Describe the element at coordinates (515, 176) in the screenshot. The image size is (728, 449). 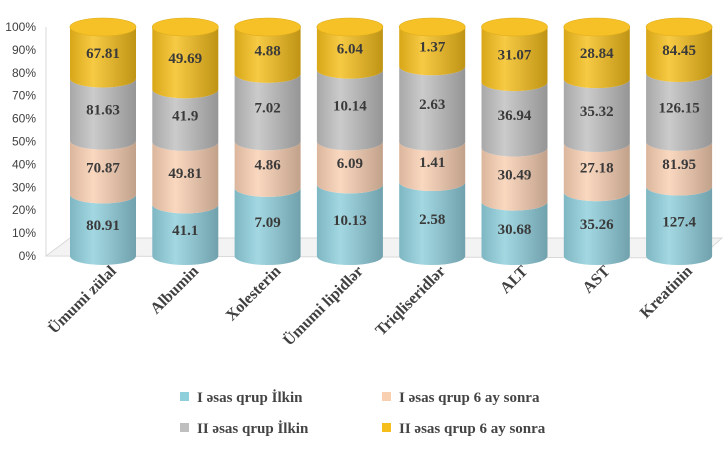
I see `data-label: 30.49` at that location.